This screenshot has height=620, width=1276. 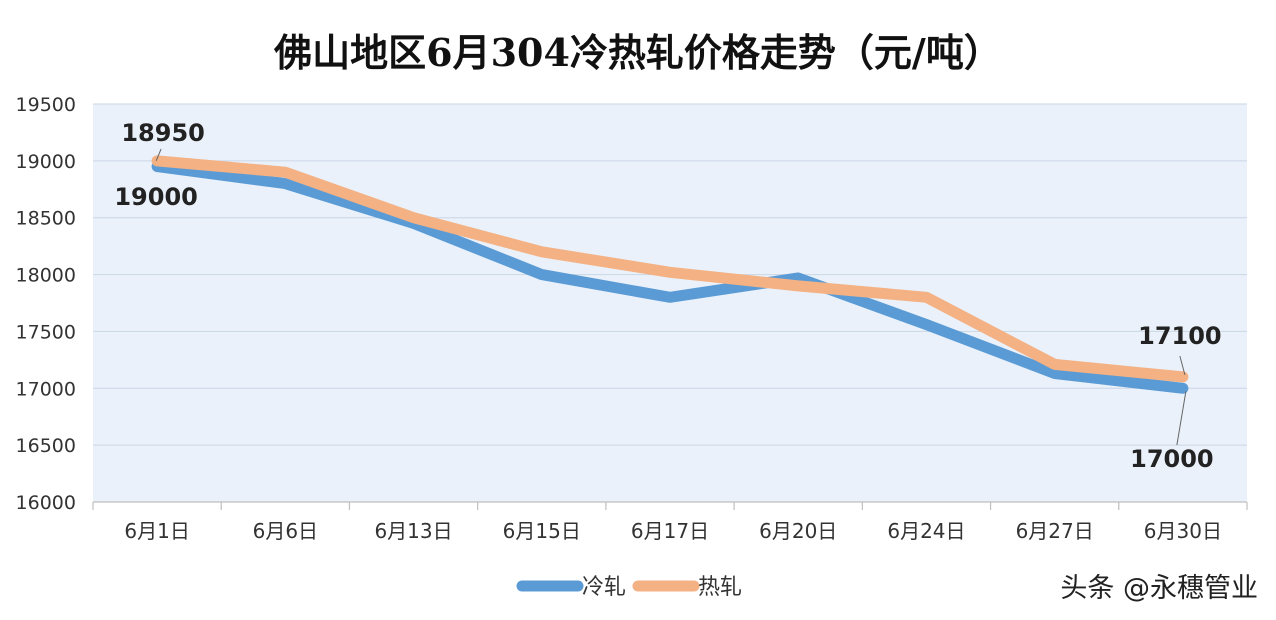 What do you see at coordinates (156, 531) in the screenshot?
I see `x-tick-label: 6月1日` at bounding box center [156, 531].